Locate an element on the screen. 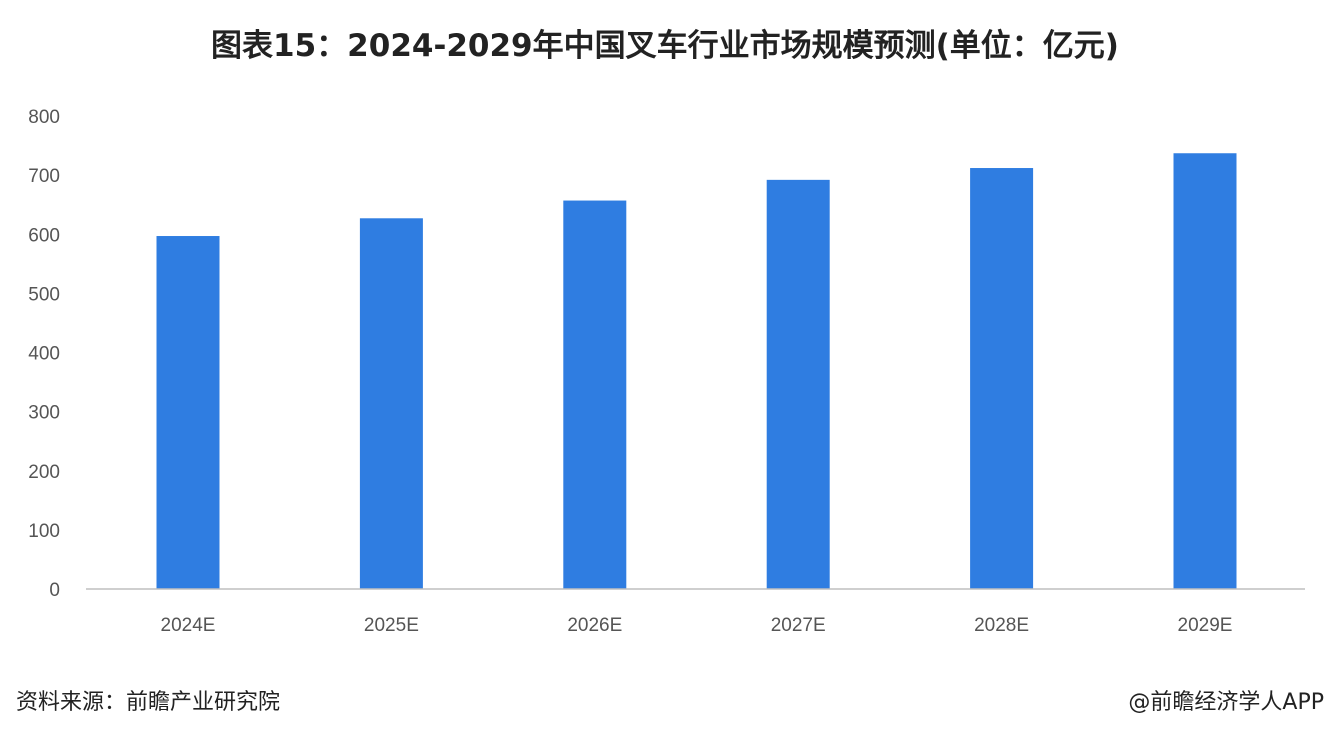 This screenshot has width=1330, height=742. y-tick-label: 300 is located at coordinates (44, 413).